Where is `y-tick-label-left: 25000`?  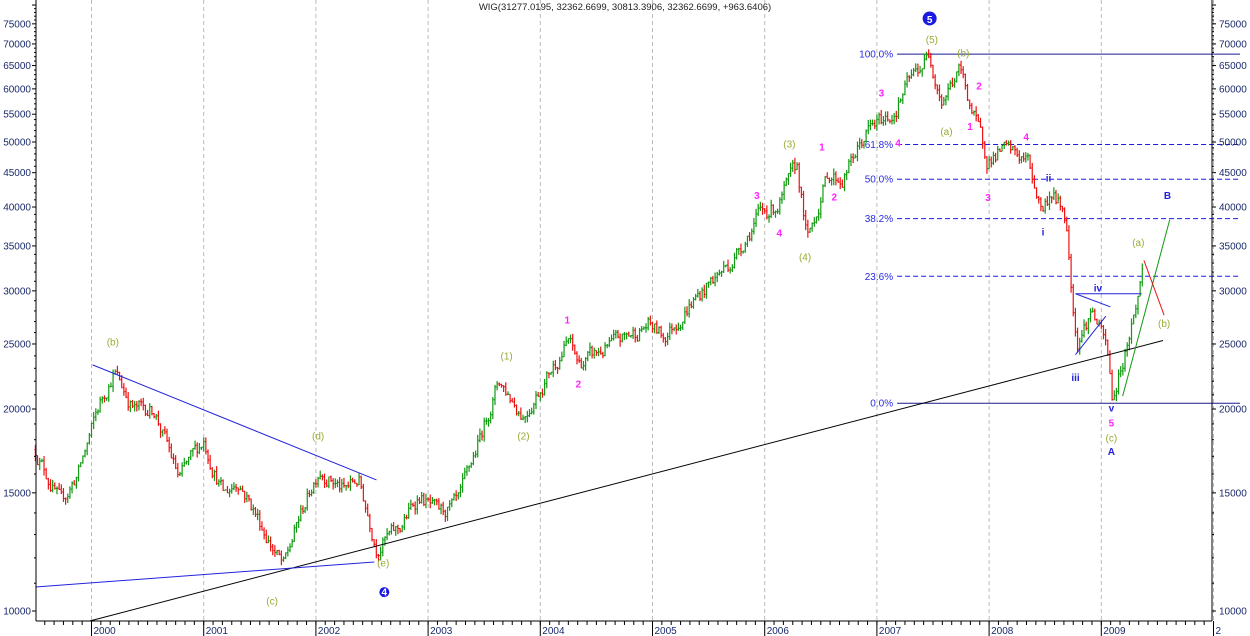
y-tick-label-left: 25000 is located at coordinates (17, 344).